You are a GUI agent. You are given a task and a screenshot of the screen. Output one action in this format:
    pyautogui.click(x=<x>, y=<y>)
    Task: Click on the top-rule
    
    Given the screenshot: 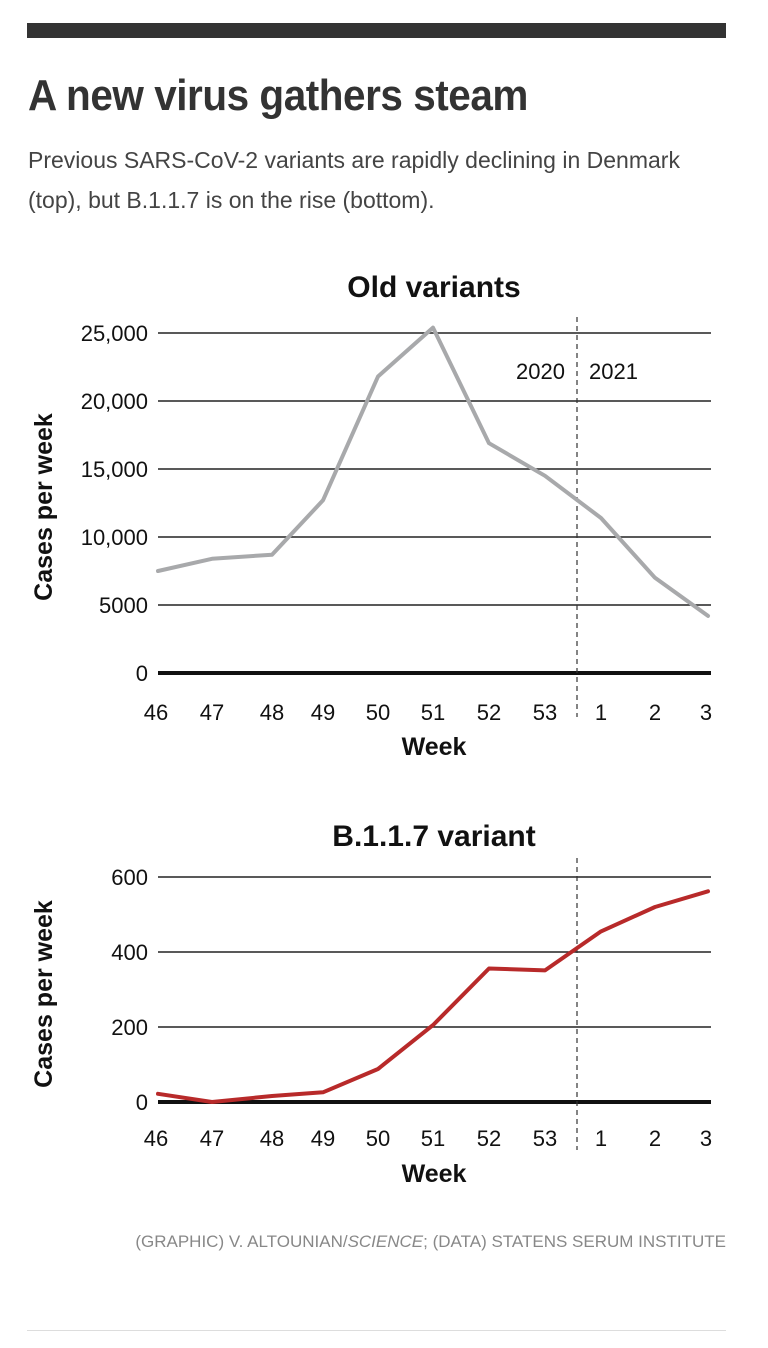 What is the action you would take?
    pyautogui.click(x=376, y=30)
    